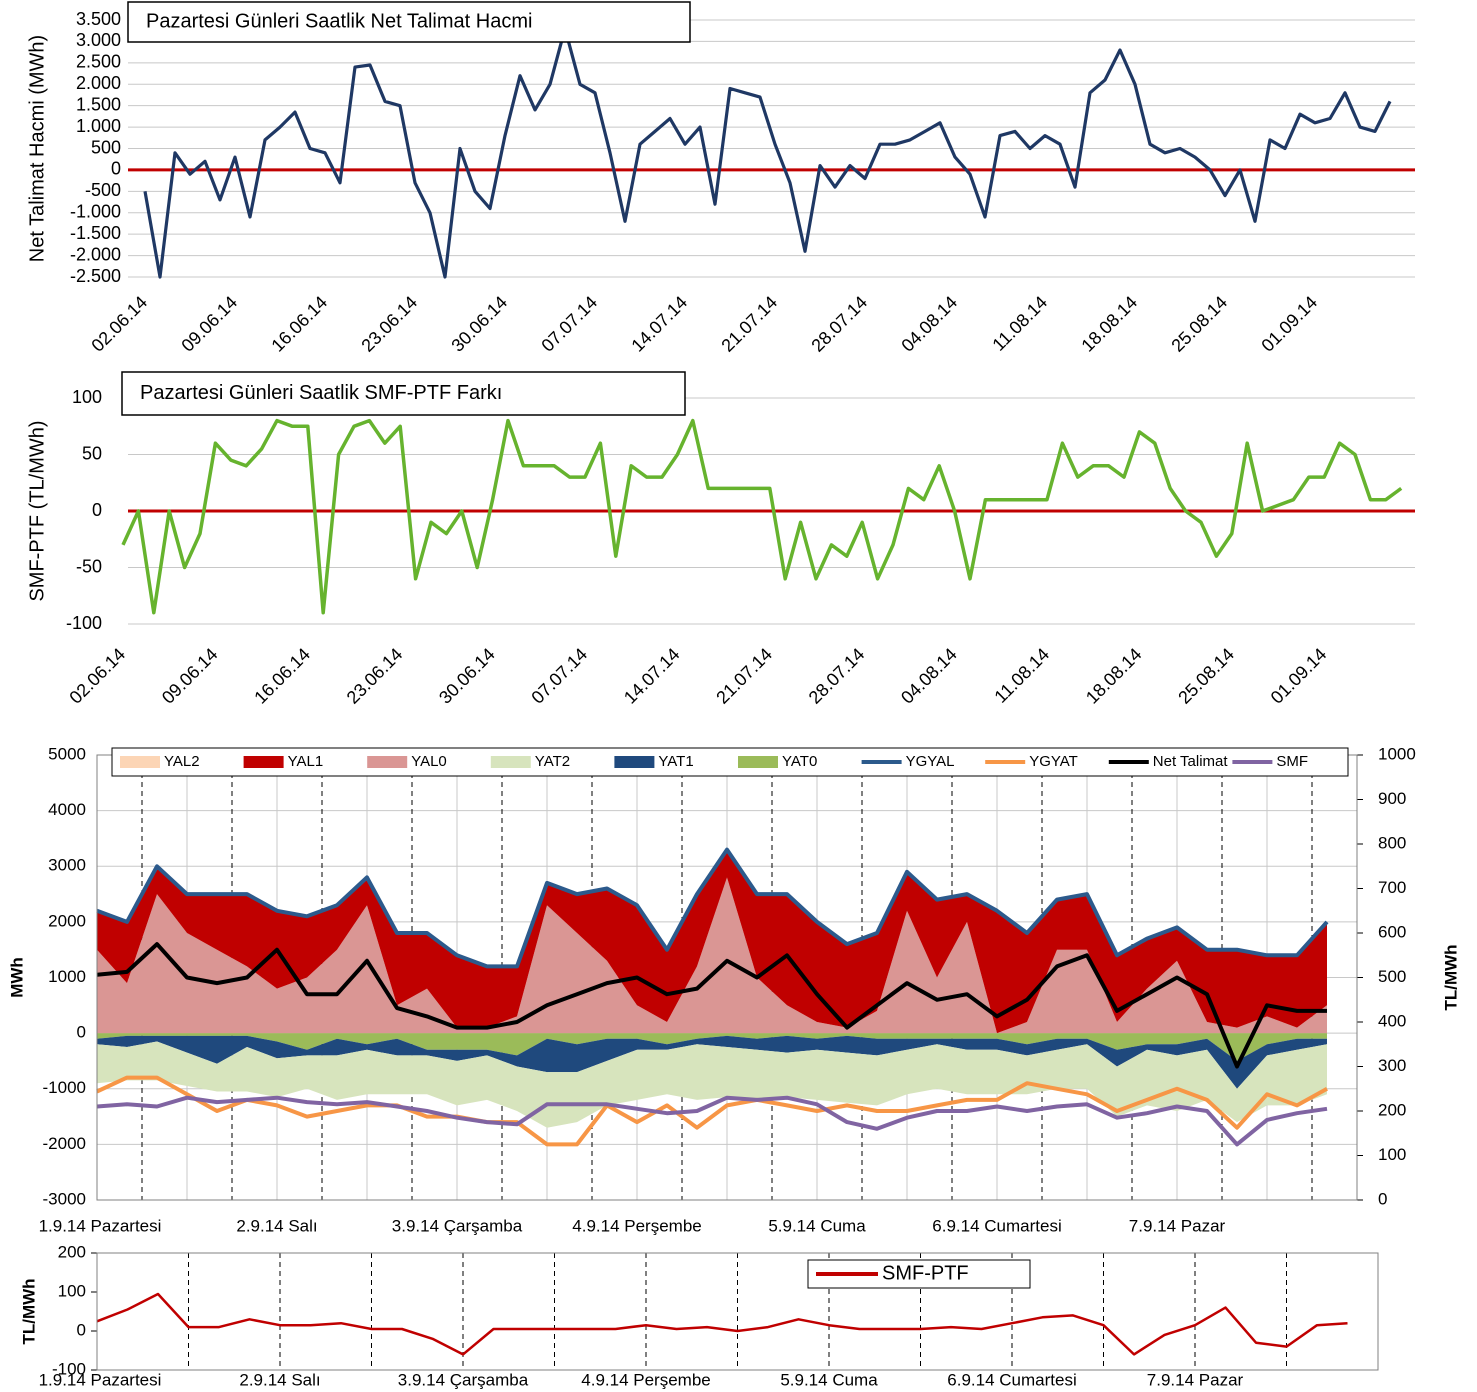  Describe the element at coordinates (925, 1273) in the screenshot. I see `legend-label: SMF-PTF` at that location.